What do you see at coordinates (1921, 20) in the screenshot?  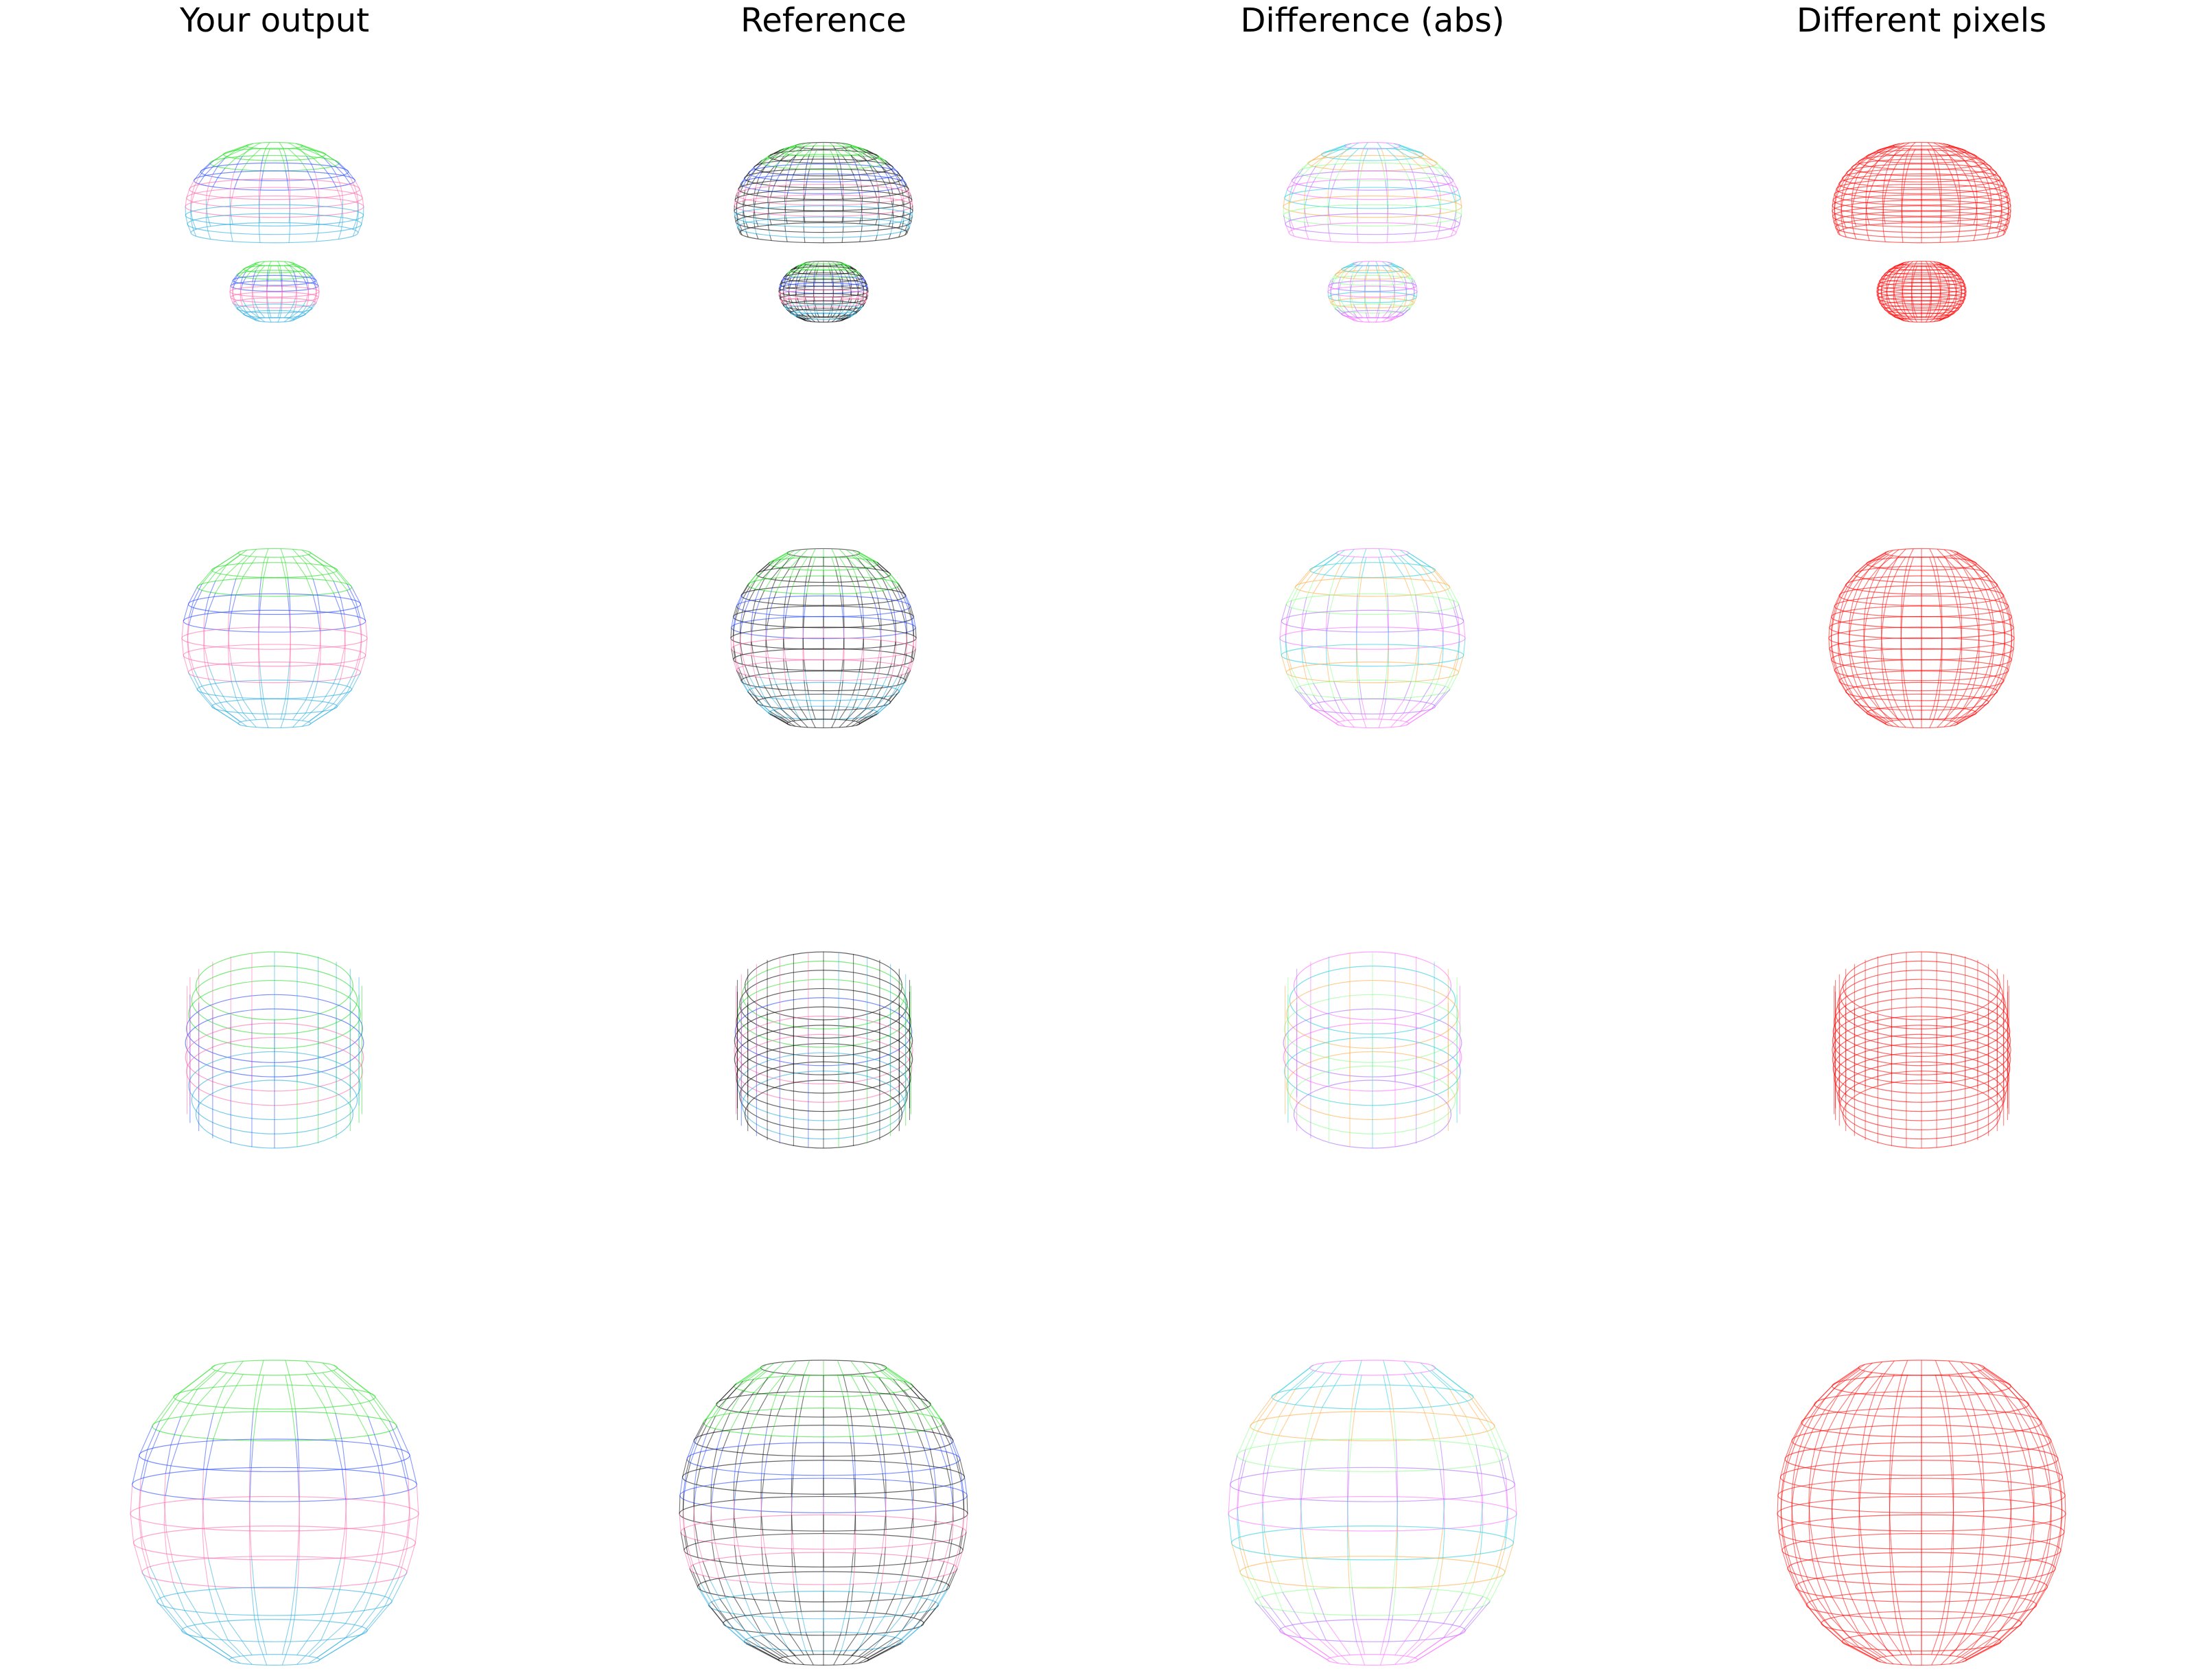 I see `column-title-different-pixels: Different pixels` at bounding box center [1921, 20].